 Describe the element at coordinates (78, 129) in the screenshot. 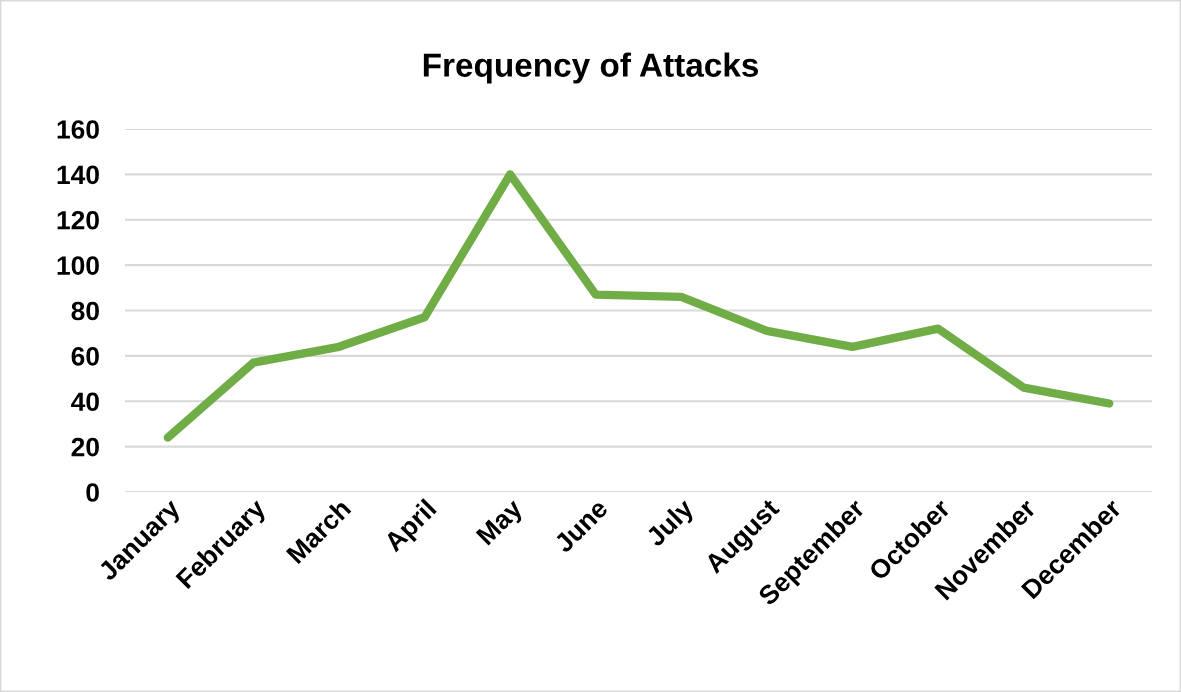

I see `y-tick-label: 160` at that location.